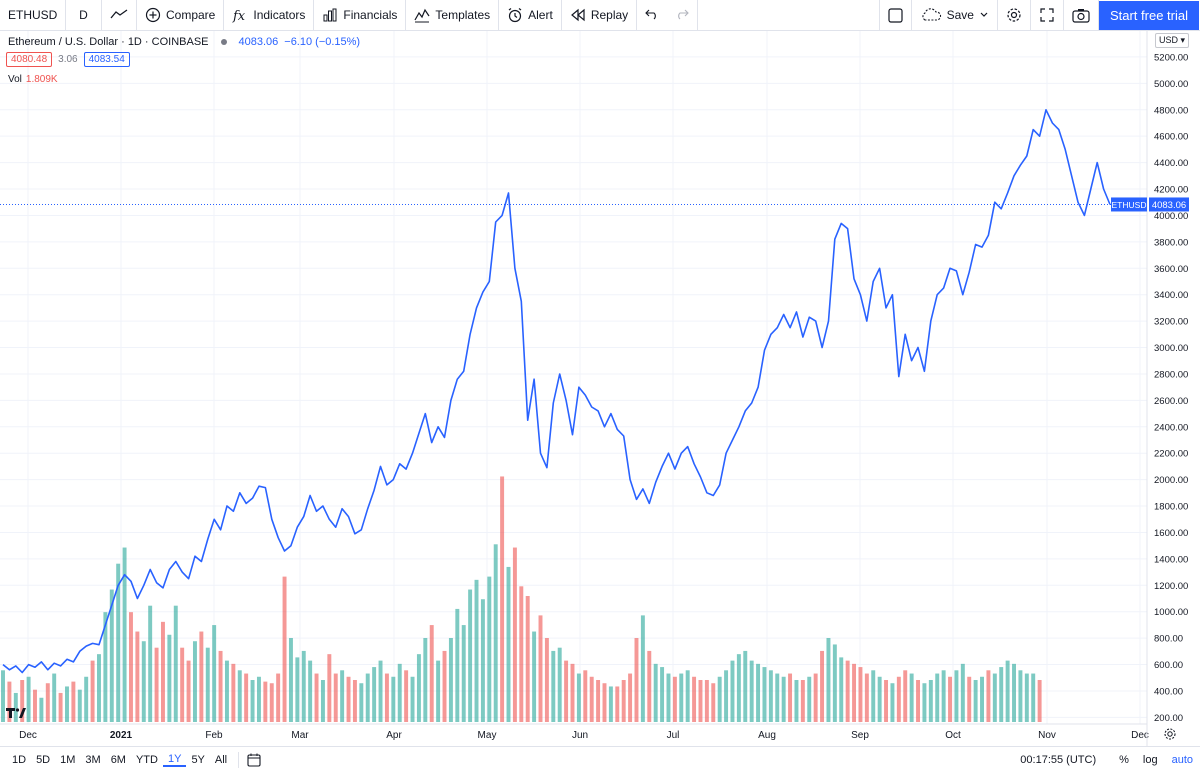 The width and height of the screenshot is (1200, 773). What do you see at coordinates (530, 15) in the screenshot?
I see `alert-button: Alert` at bounding box center [530, 15].